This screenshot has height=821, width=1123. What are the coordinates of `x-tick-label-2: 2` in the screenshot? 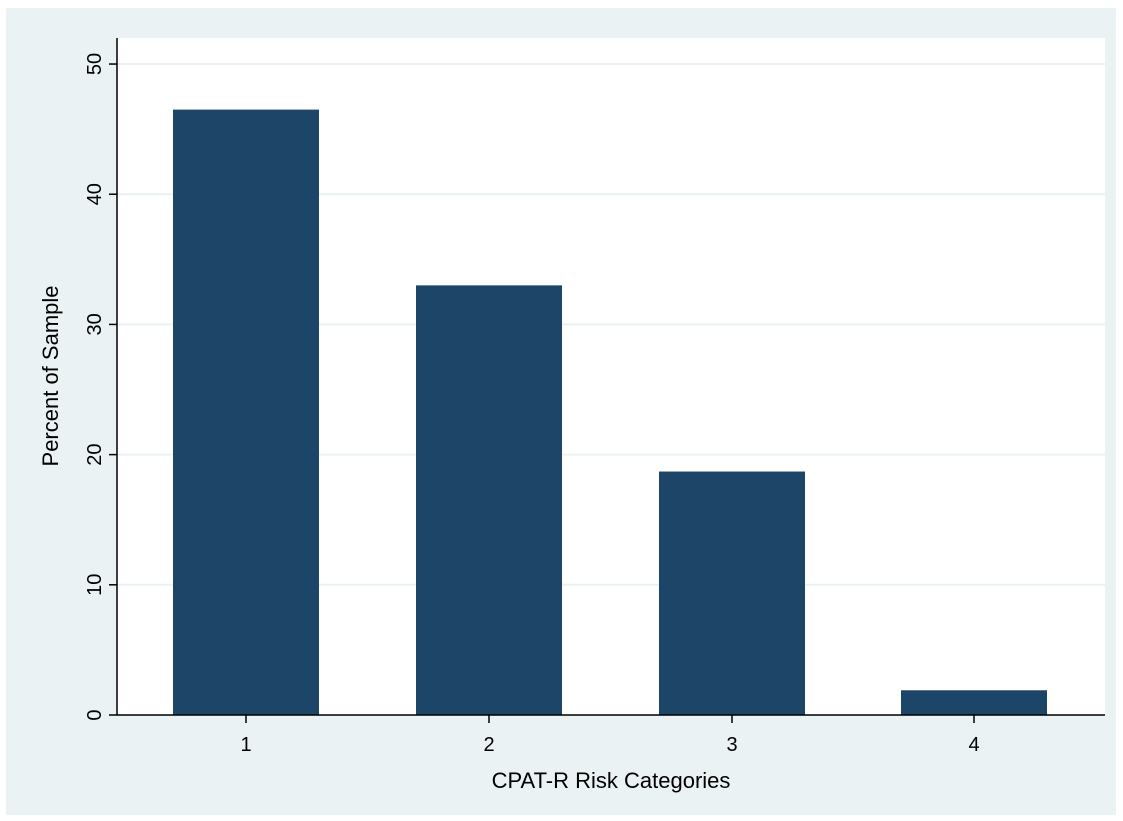 It's located at (488, 745).